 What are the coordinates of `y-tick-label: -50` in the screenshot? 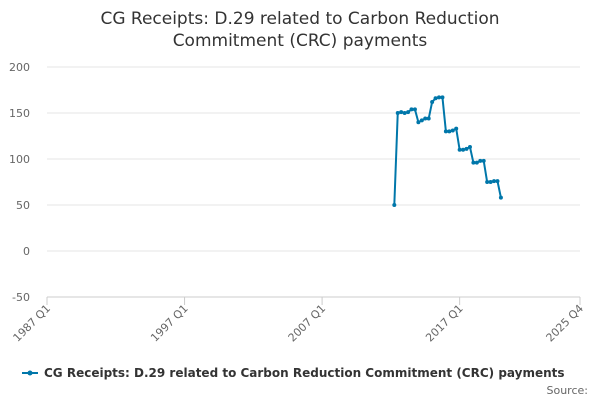 It's located at (21, 297).